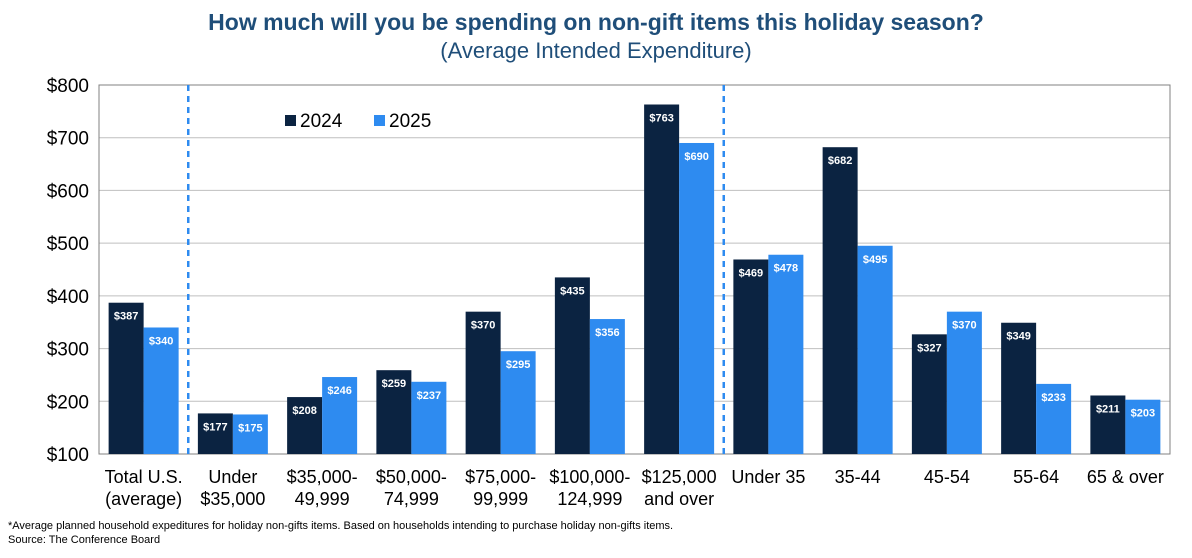 The width and height of the screenshot is (1192, 558). I want to click on x-tick-label: $50,000-74,999, so click(411, 488).